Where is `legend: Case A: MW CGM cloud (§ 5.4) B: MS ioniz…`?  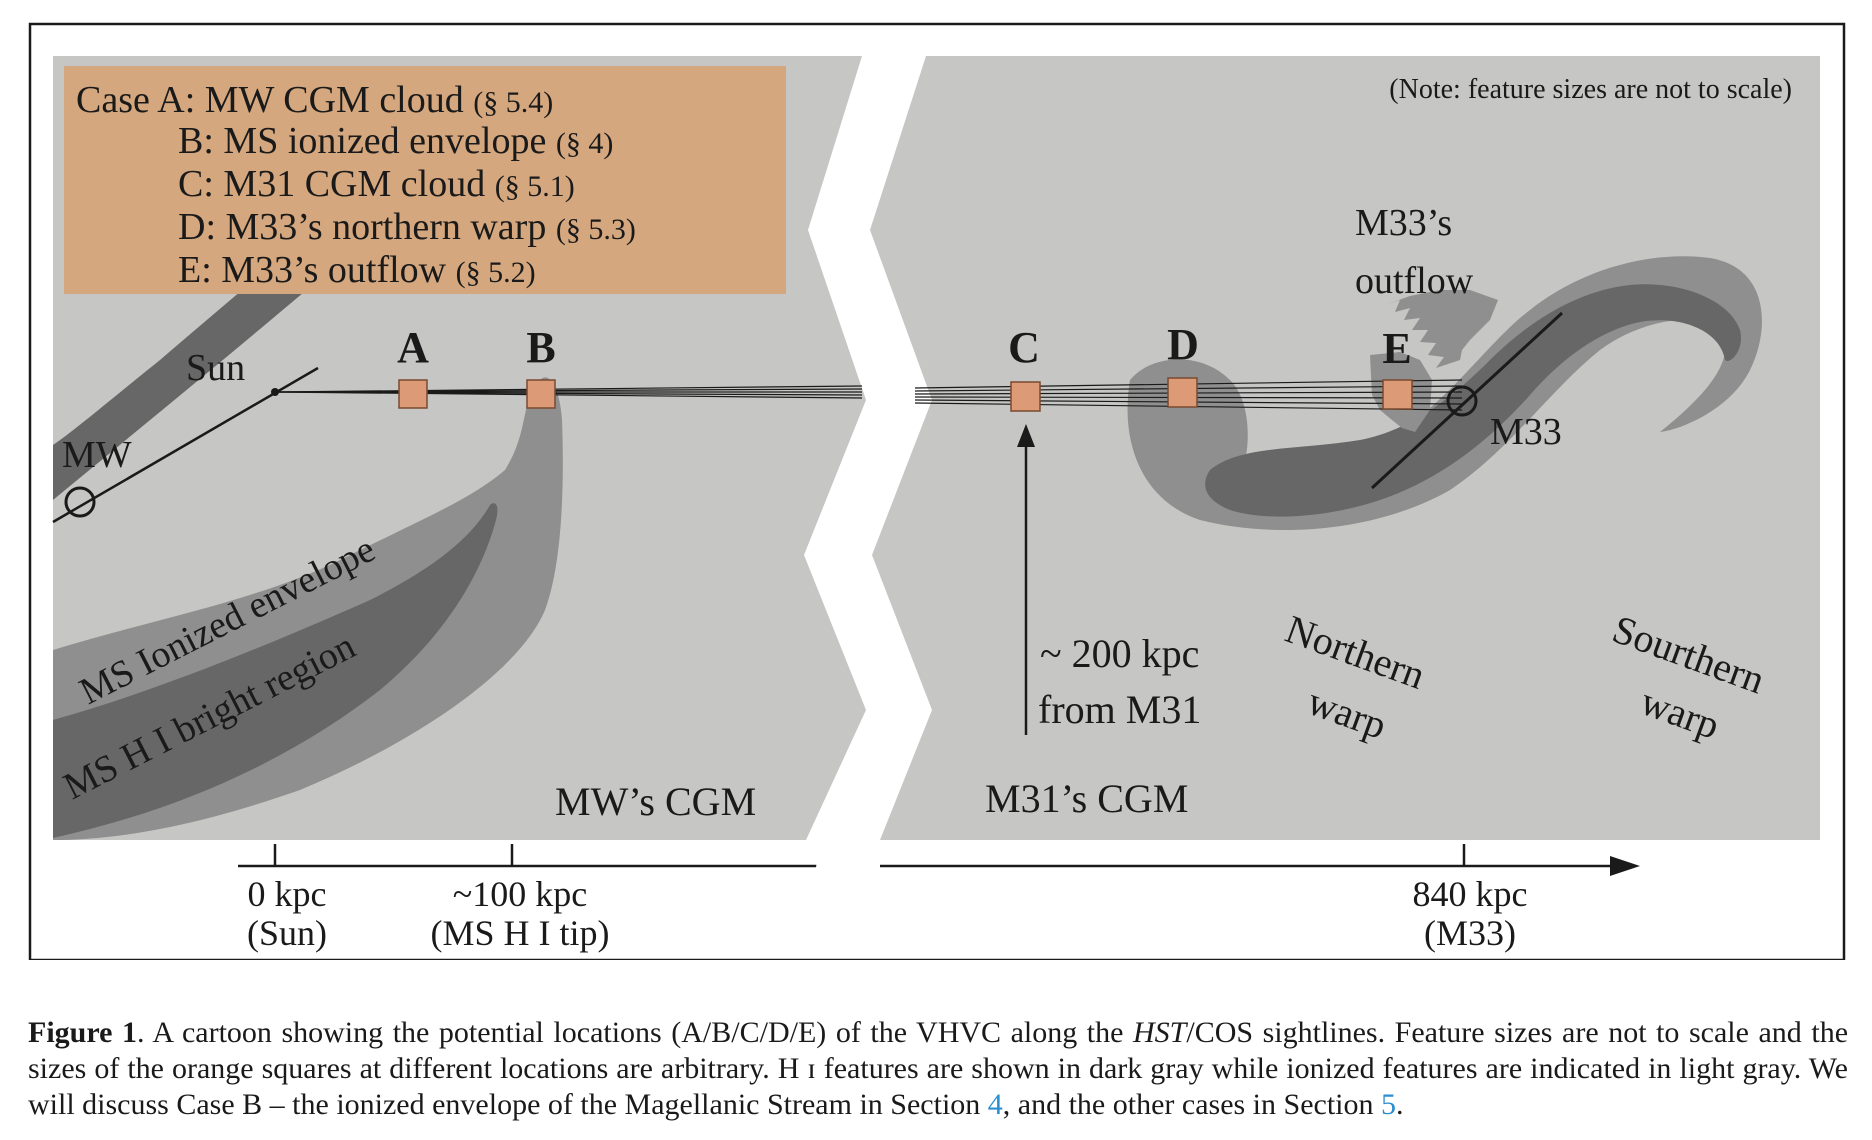
legend: Case A: MW CGM cloud (§ 5.4) B: MS ioniz… is located at coordinates (356, 185).